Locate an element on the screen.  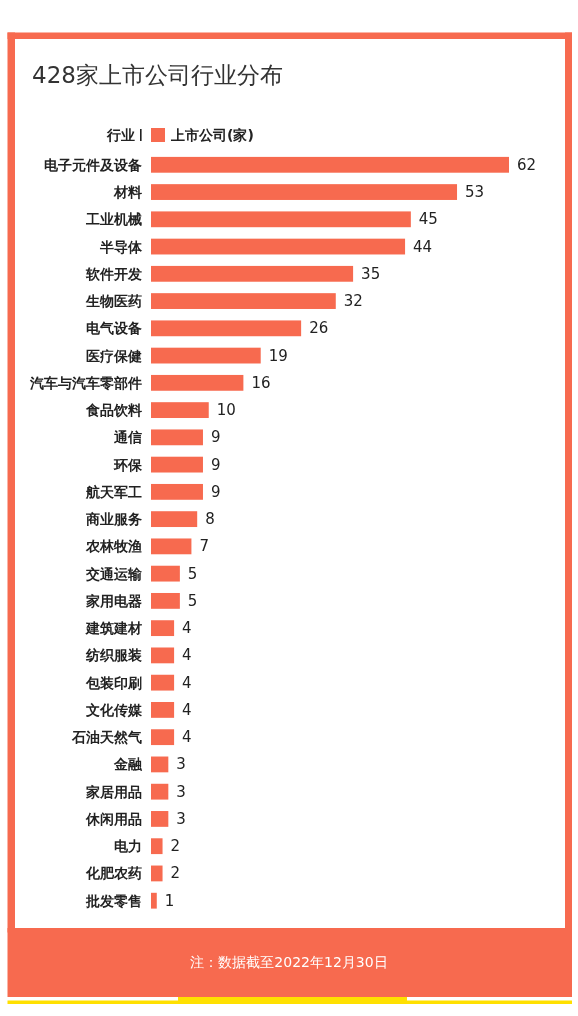
data-label: 1 is located at coordinates (169, 900).